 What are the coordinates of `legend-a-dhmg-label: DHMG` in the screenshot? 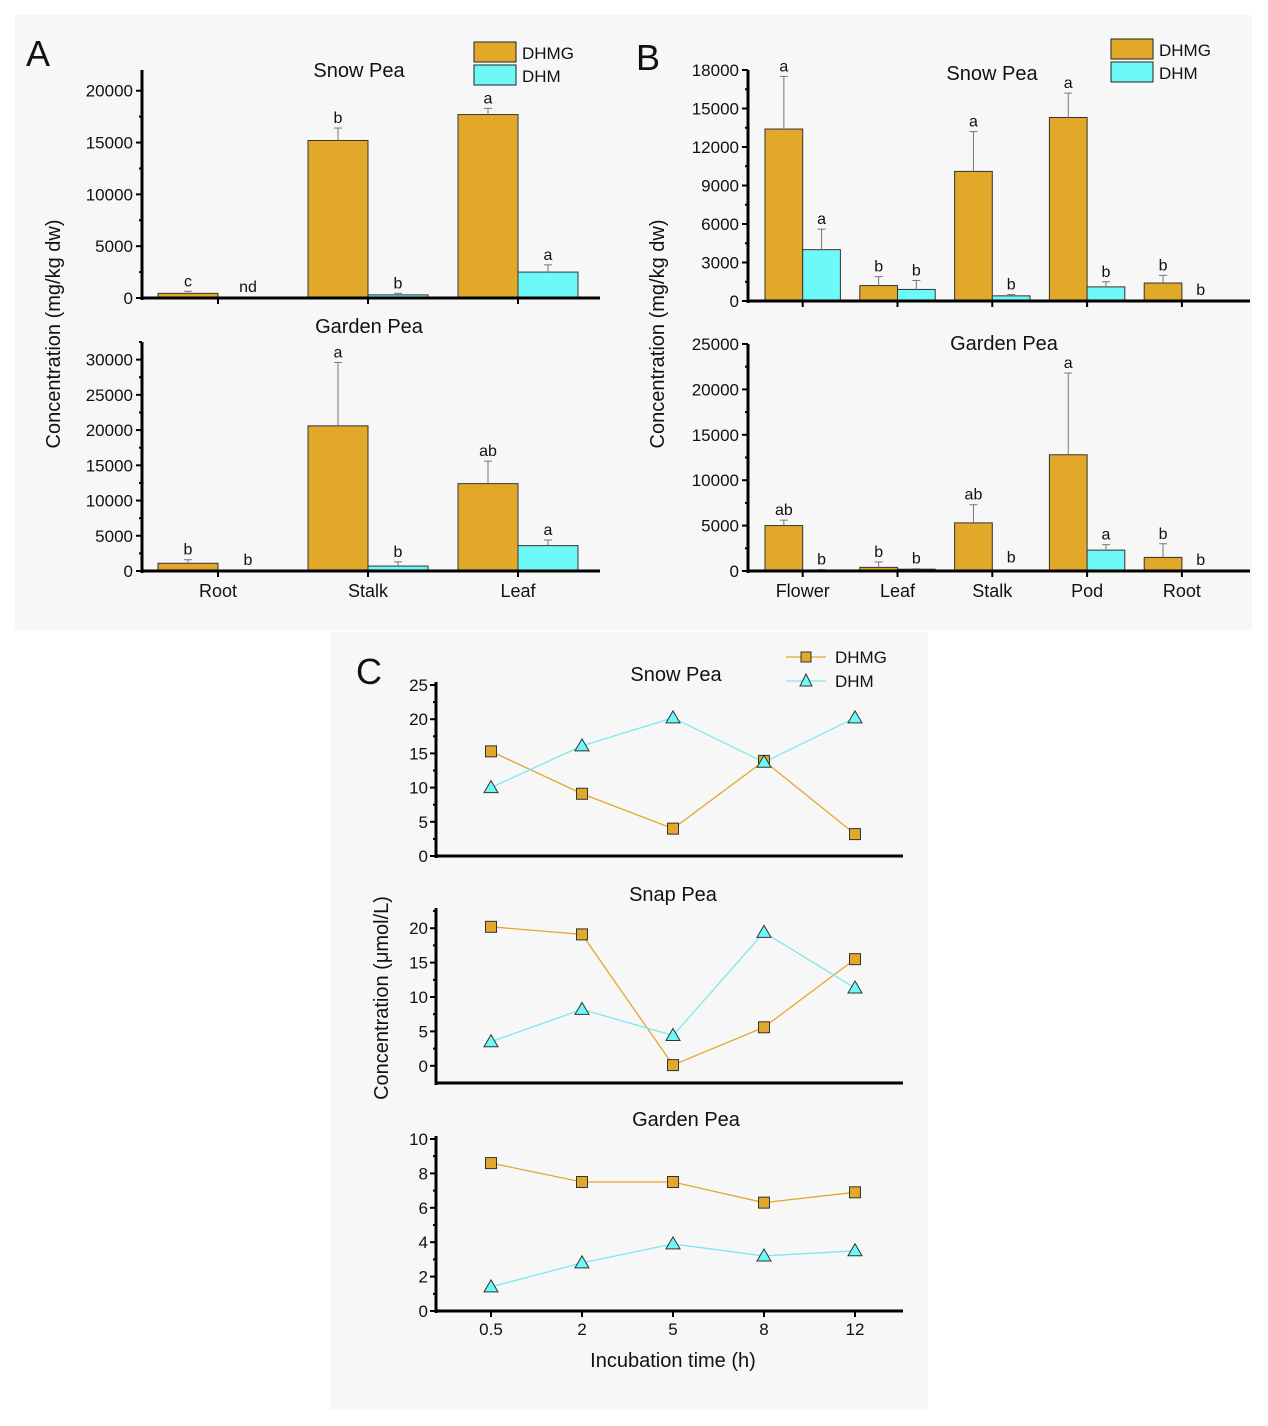 It's located at (548, 53).